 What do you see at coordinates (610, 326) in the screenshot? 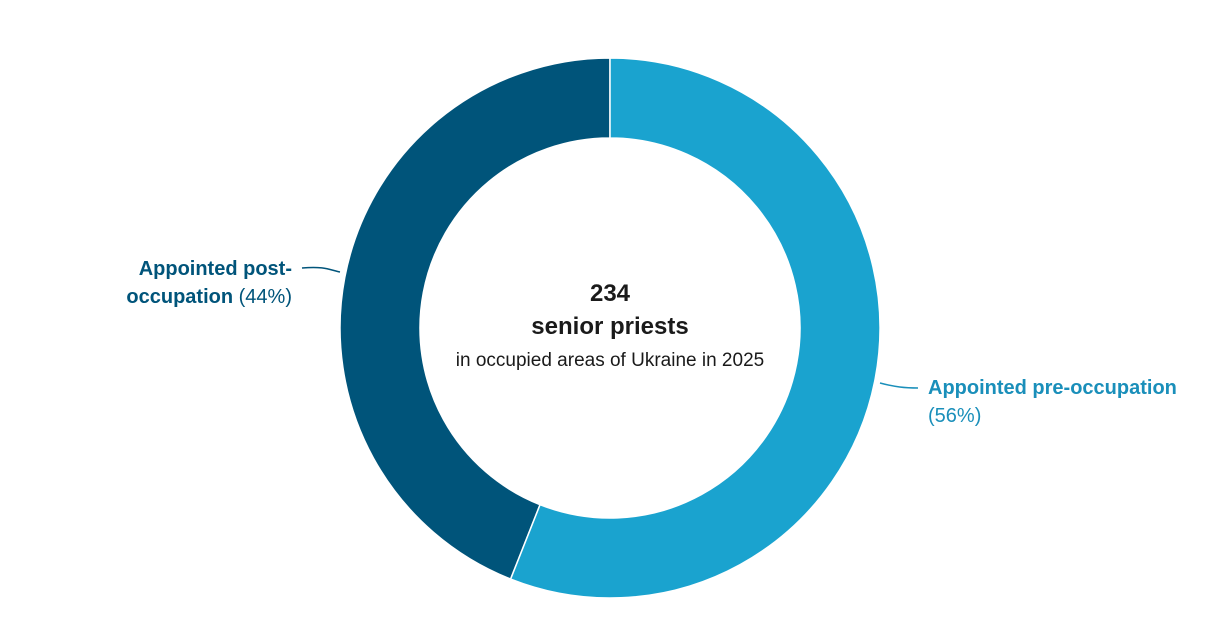
I see `center-title: senior priests` at bounding box center [610, 326].